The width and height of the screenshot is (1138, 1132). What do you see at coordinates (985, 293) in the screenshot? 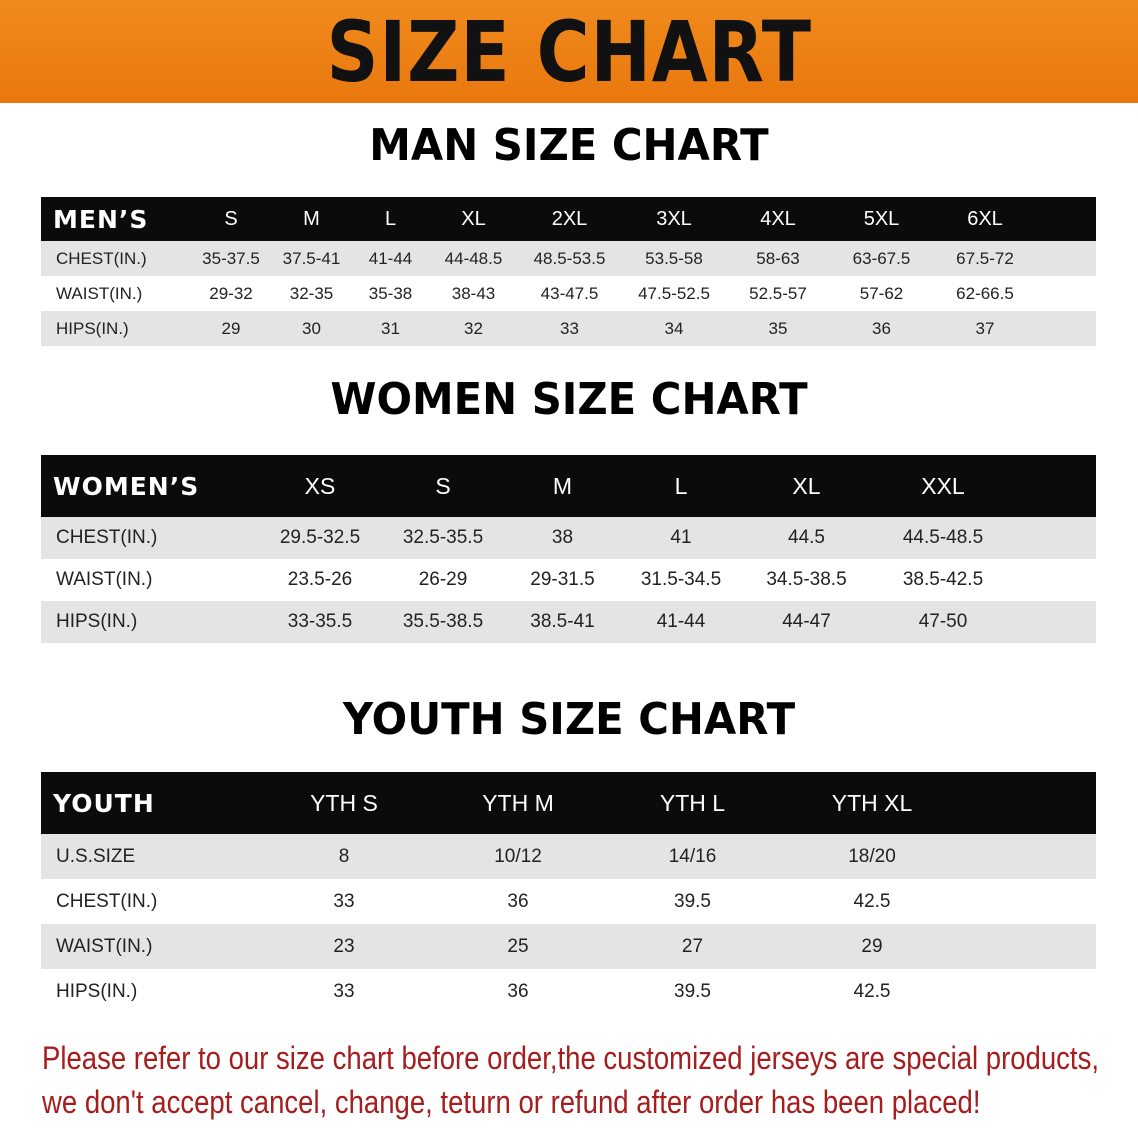
I see `measurement-cell: 62-66.5` at bounding box center [985, 293].